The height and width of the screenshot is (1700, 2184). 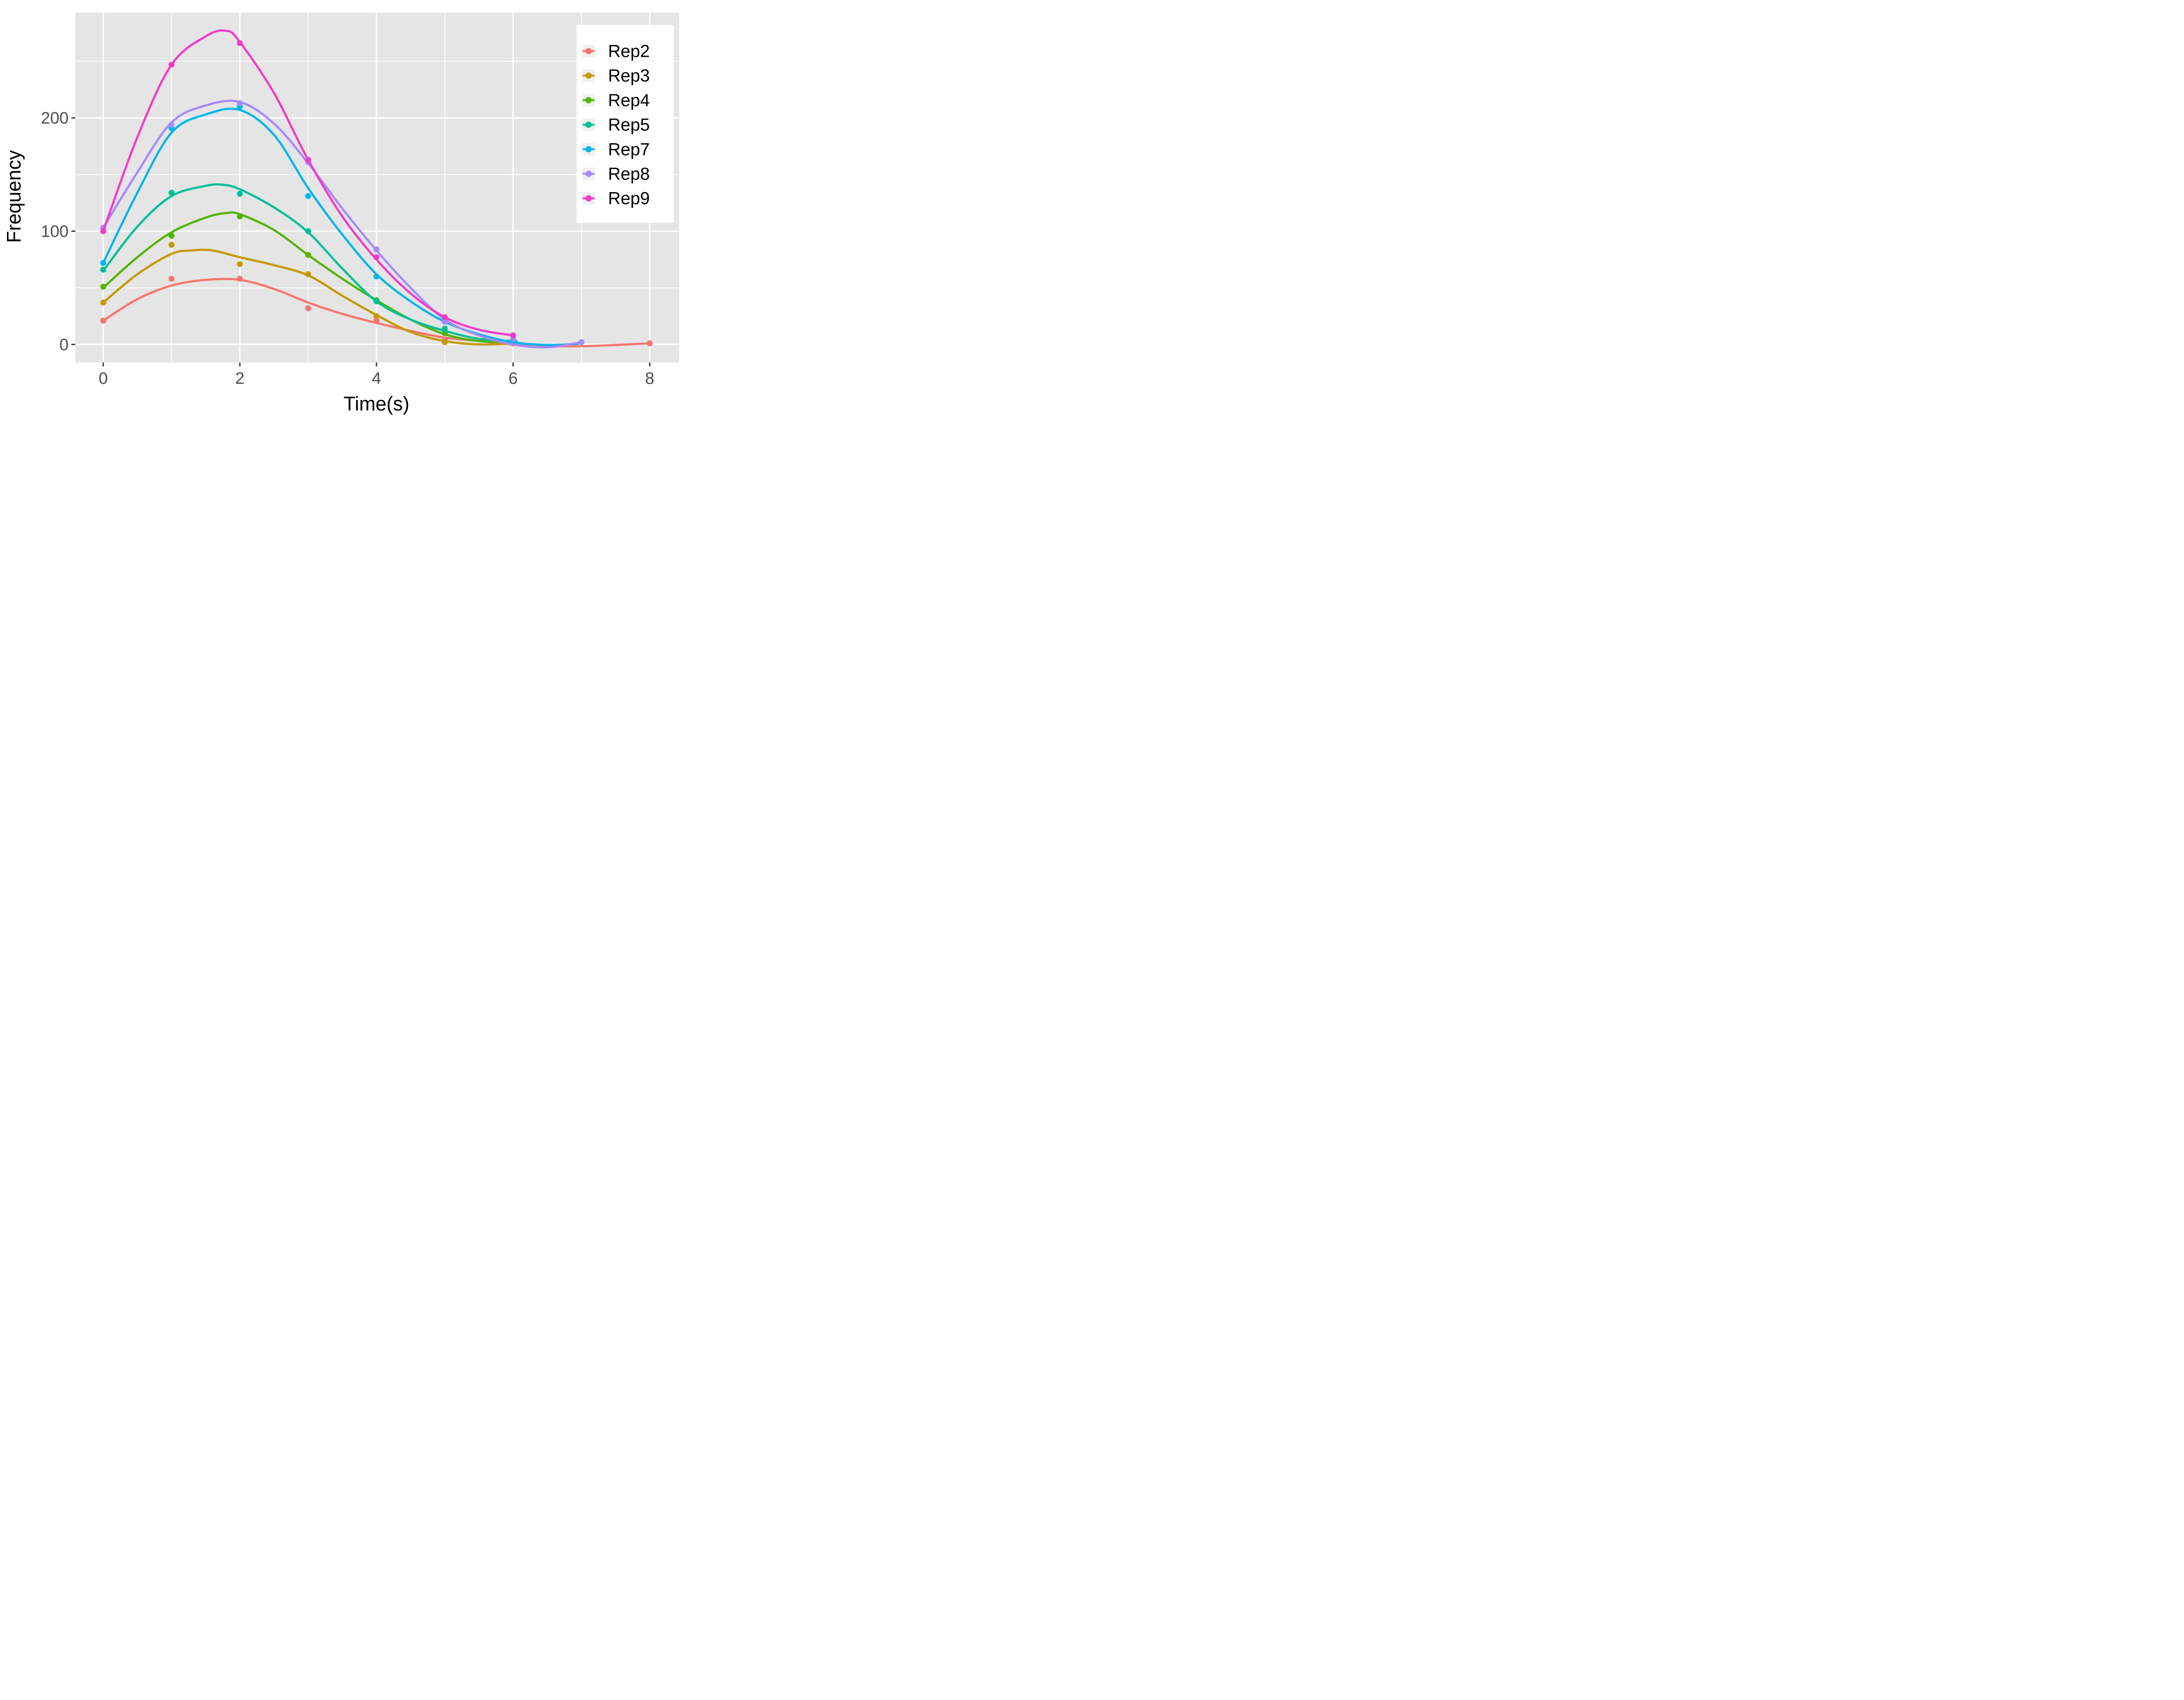 What do you see at coordinates (376, 404) in the screenshot?
I see `x-axis-title: Time(s)` at bounding box center [376, 404].